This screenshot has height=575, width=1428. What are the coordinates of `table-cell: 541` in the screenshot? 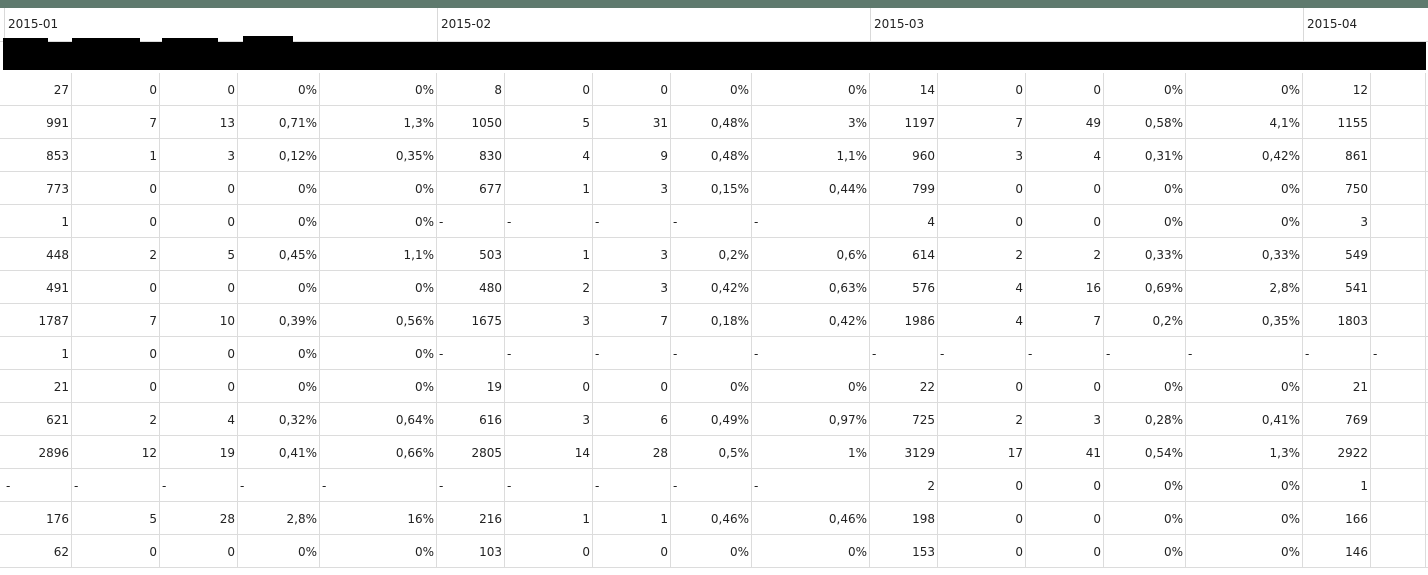 It's located at (1337, 287).